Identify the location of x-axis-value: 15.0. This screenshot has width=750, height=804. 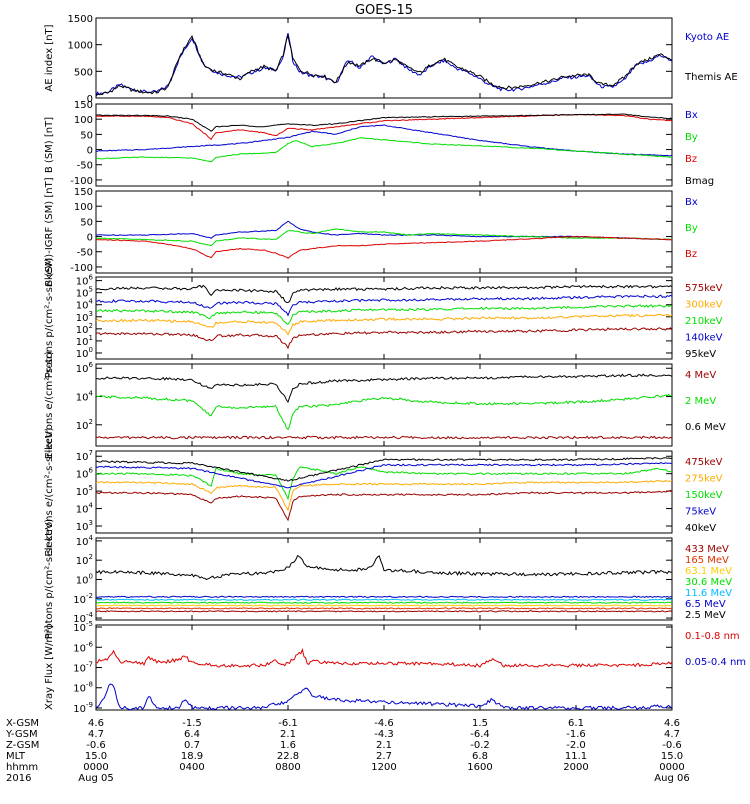
(672, 756).